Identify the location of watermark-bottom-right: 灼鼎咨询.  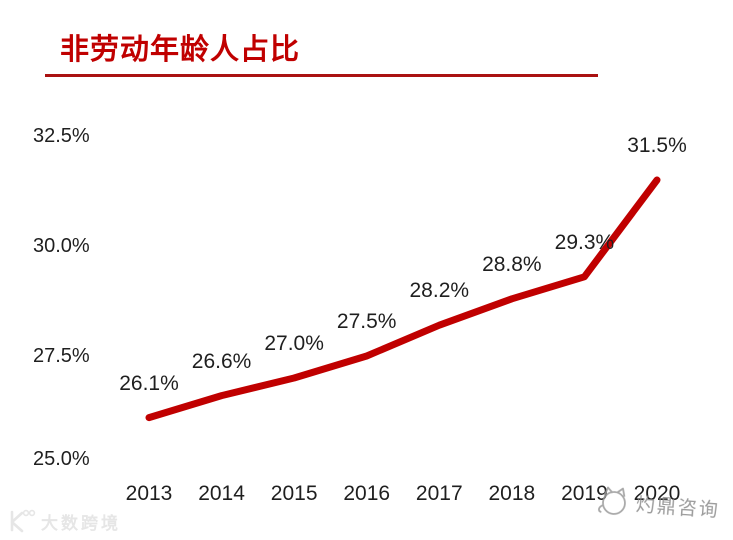
(657, 504).